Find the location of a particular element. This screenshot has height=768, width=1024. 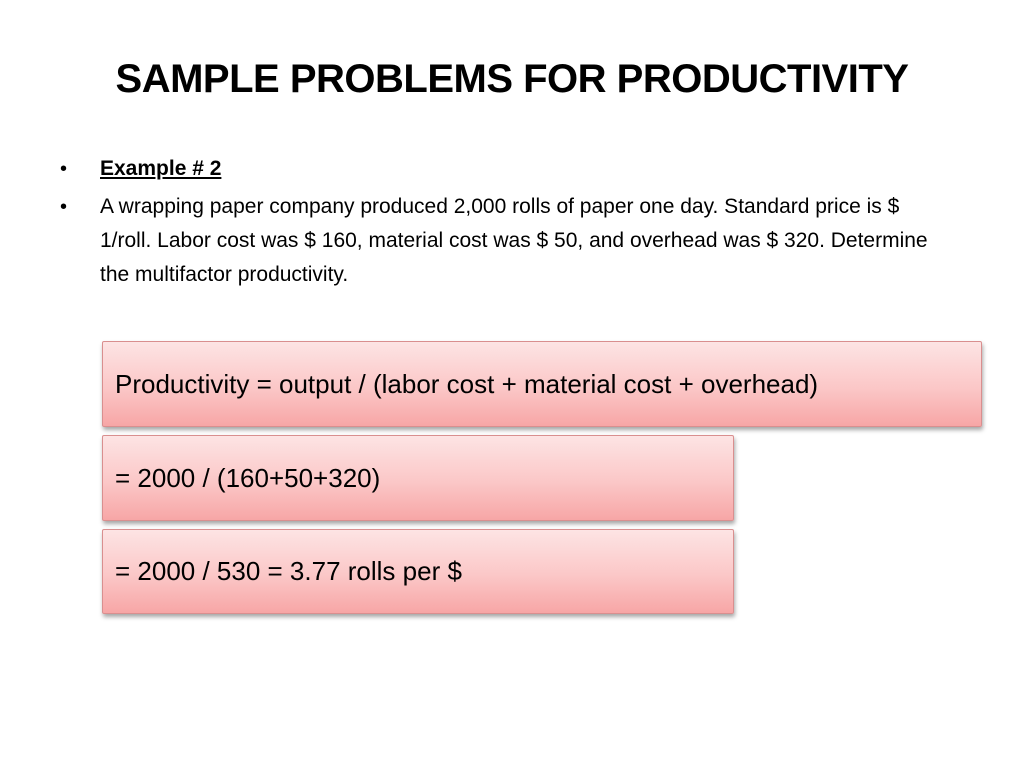

formula-box-result: = 2000 / 530 = 3.77 rolls per $ is located at coordinates (418, 571).